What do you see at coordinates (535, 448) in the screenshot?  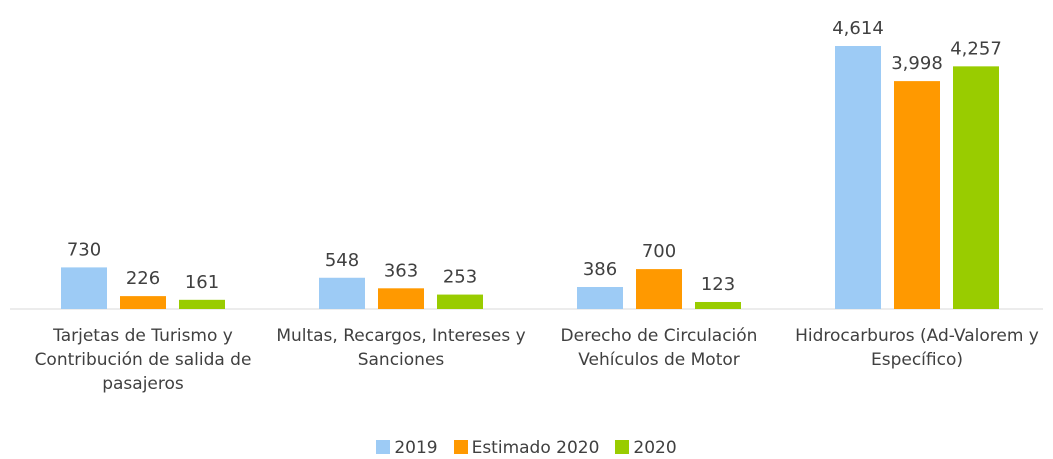 I see `legend-label: Estimado 2020` at bounding box center [535, 448].